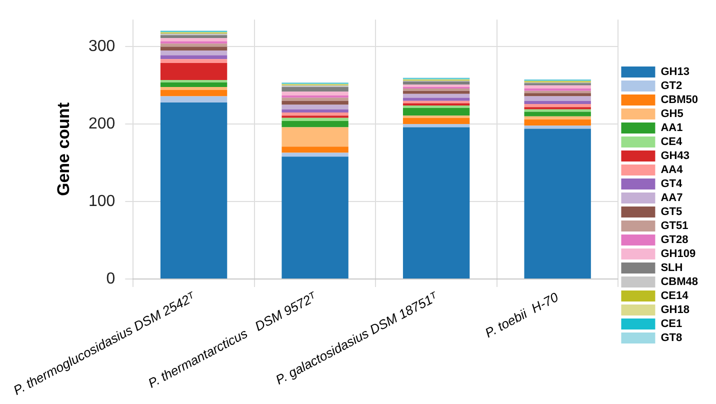 The width and height of the screenshot is (716, 404). Describe the element at coordinates (671, 184) in the screenshot. I see `legend-label: GT4` at that location.